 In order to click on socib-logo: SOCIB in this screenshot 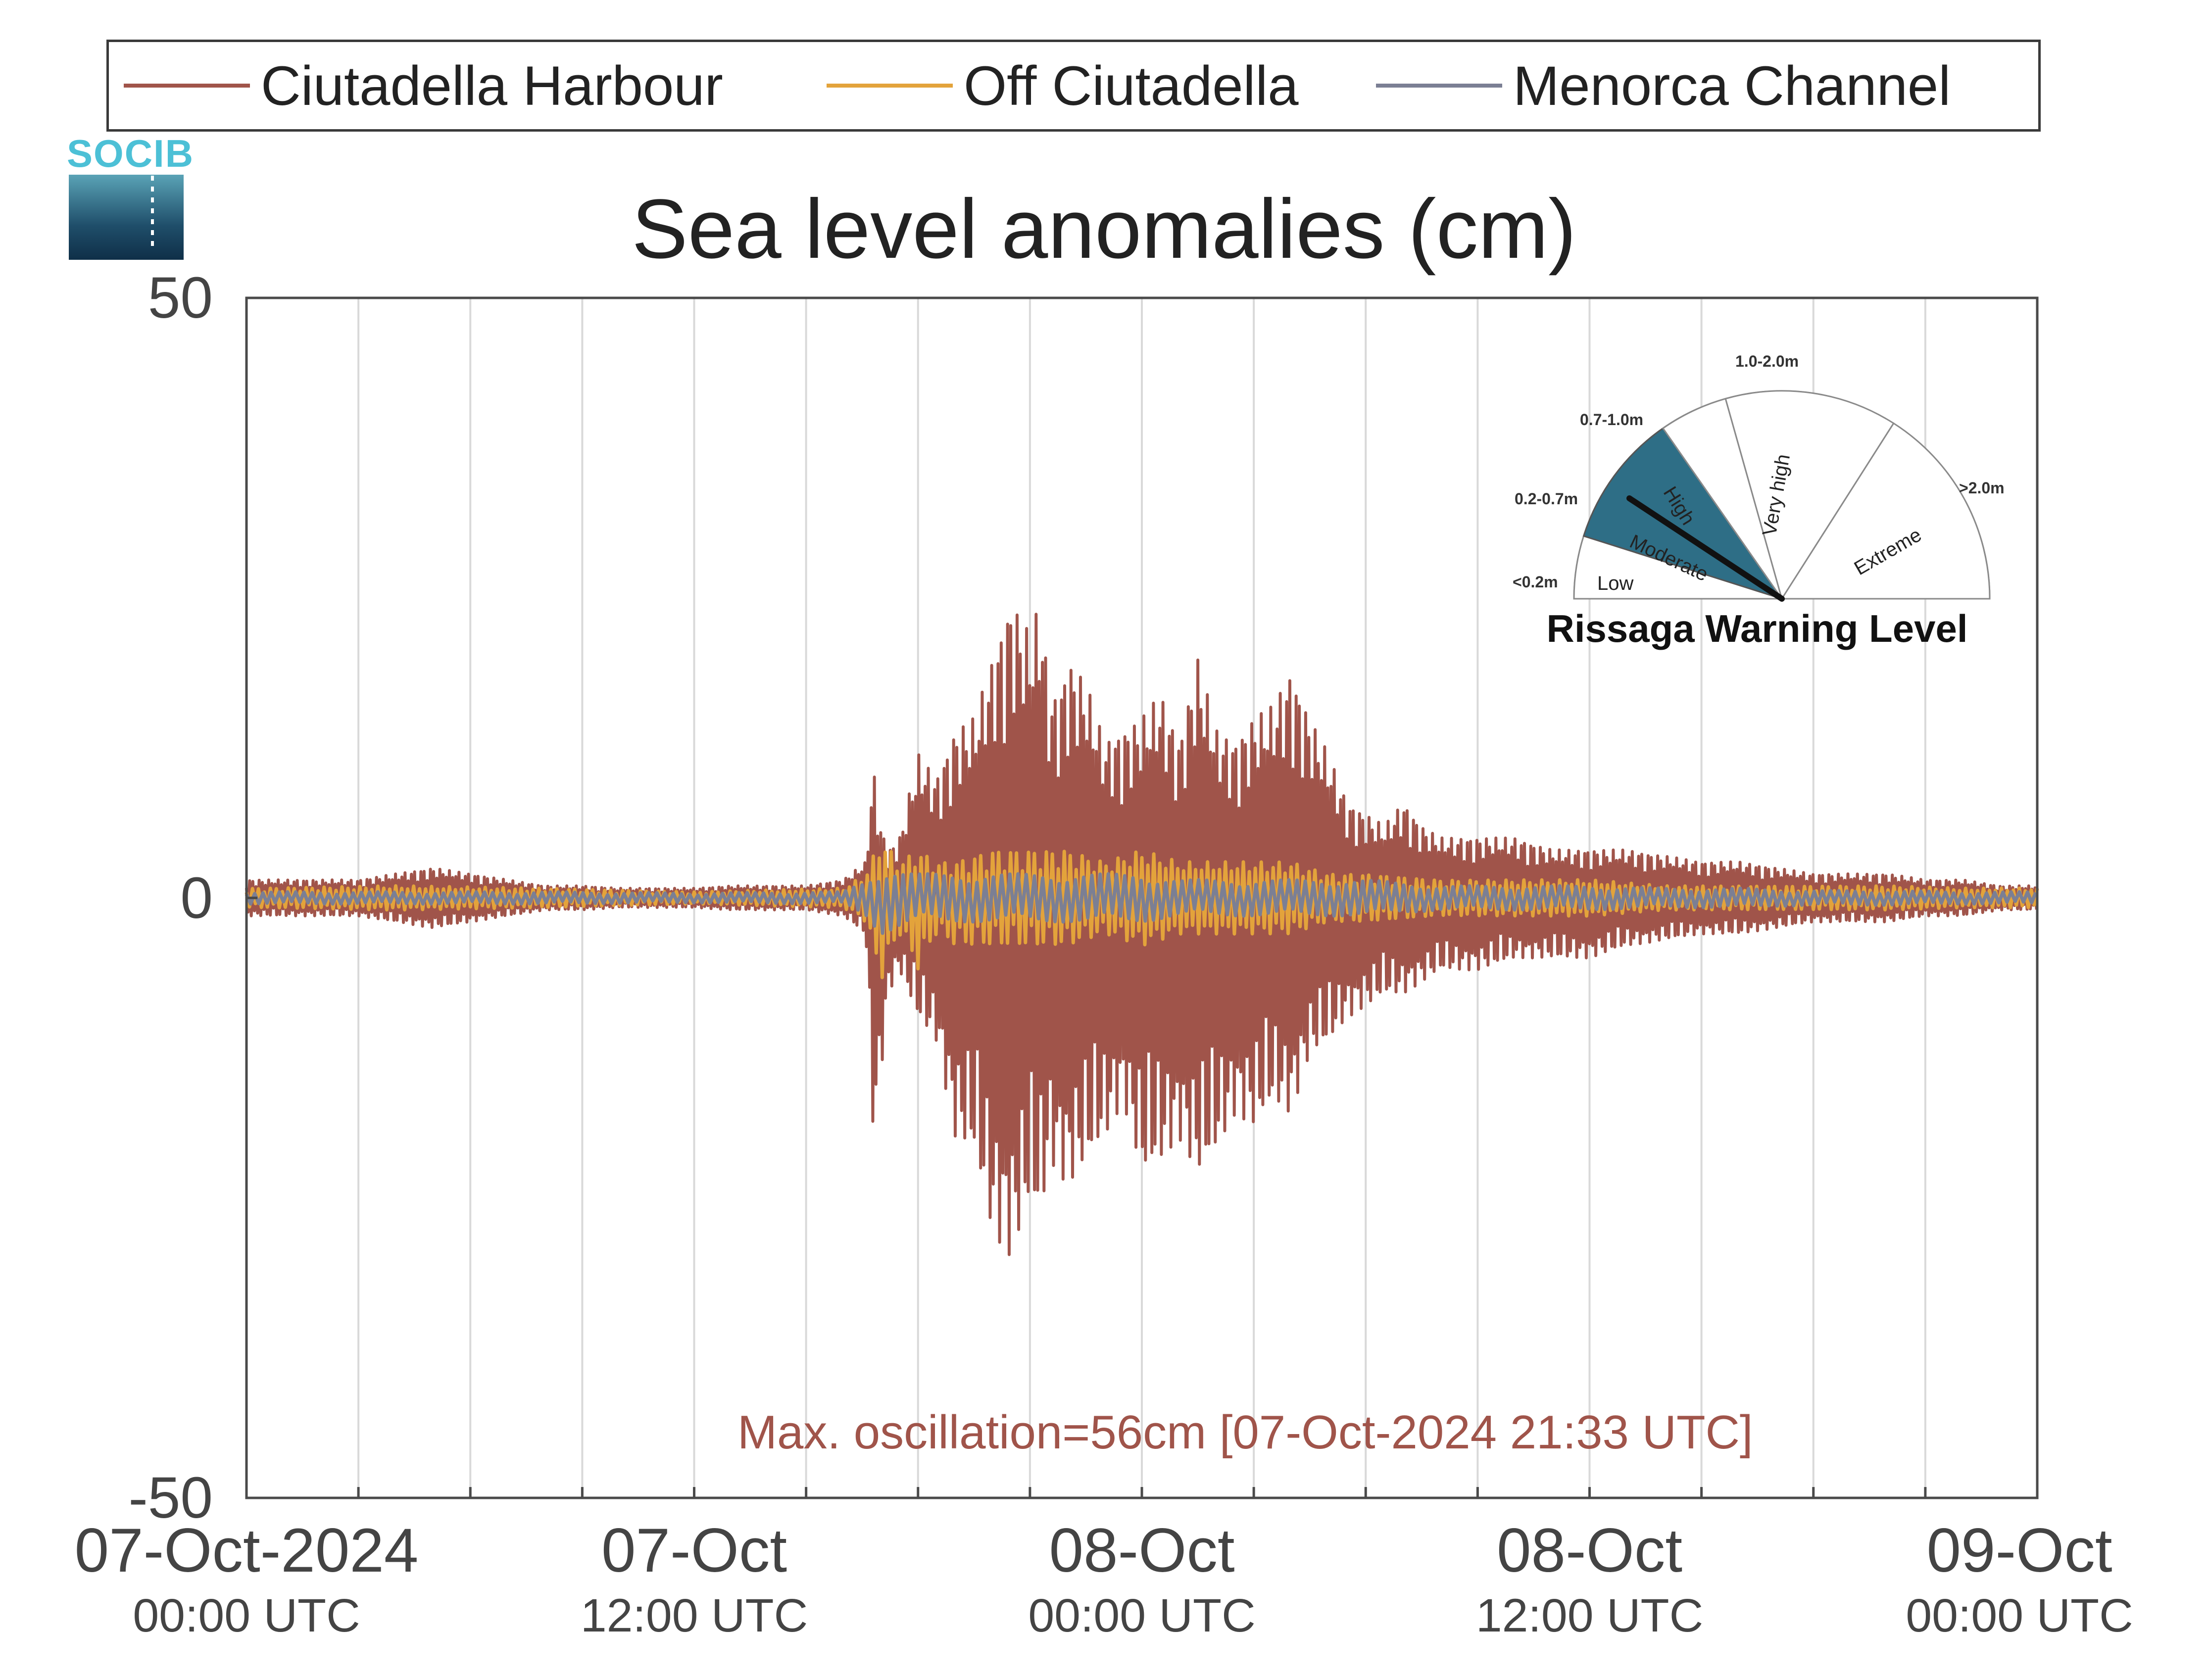, I will do `click(130, 196)`.